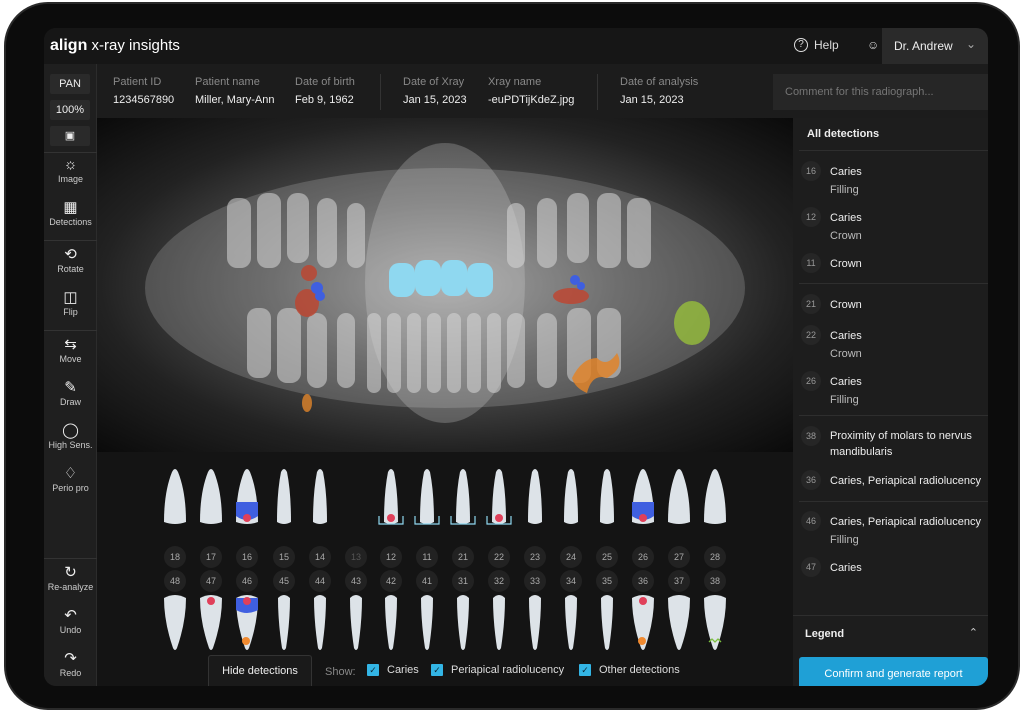 The height and width of the screenshot is (712, 1024). What do you see at coordinates (70, 350) in the screenshot?
I see `move-tool: ⇆ Move` at bounding box center [70, 350].